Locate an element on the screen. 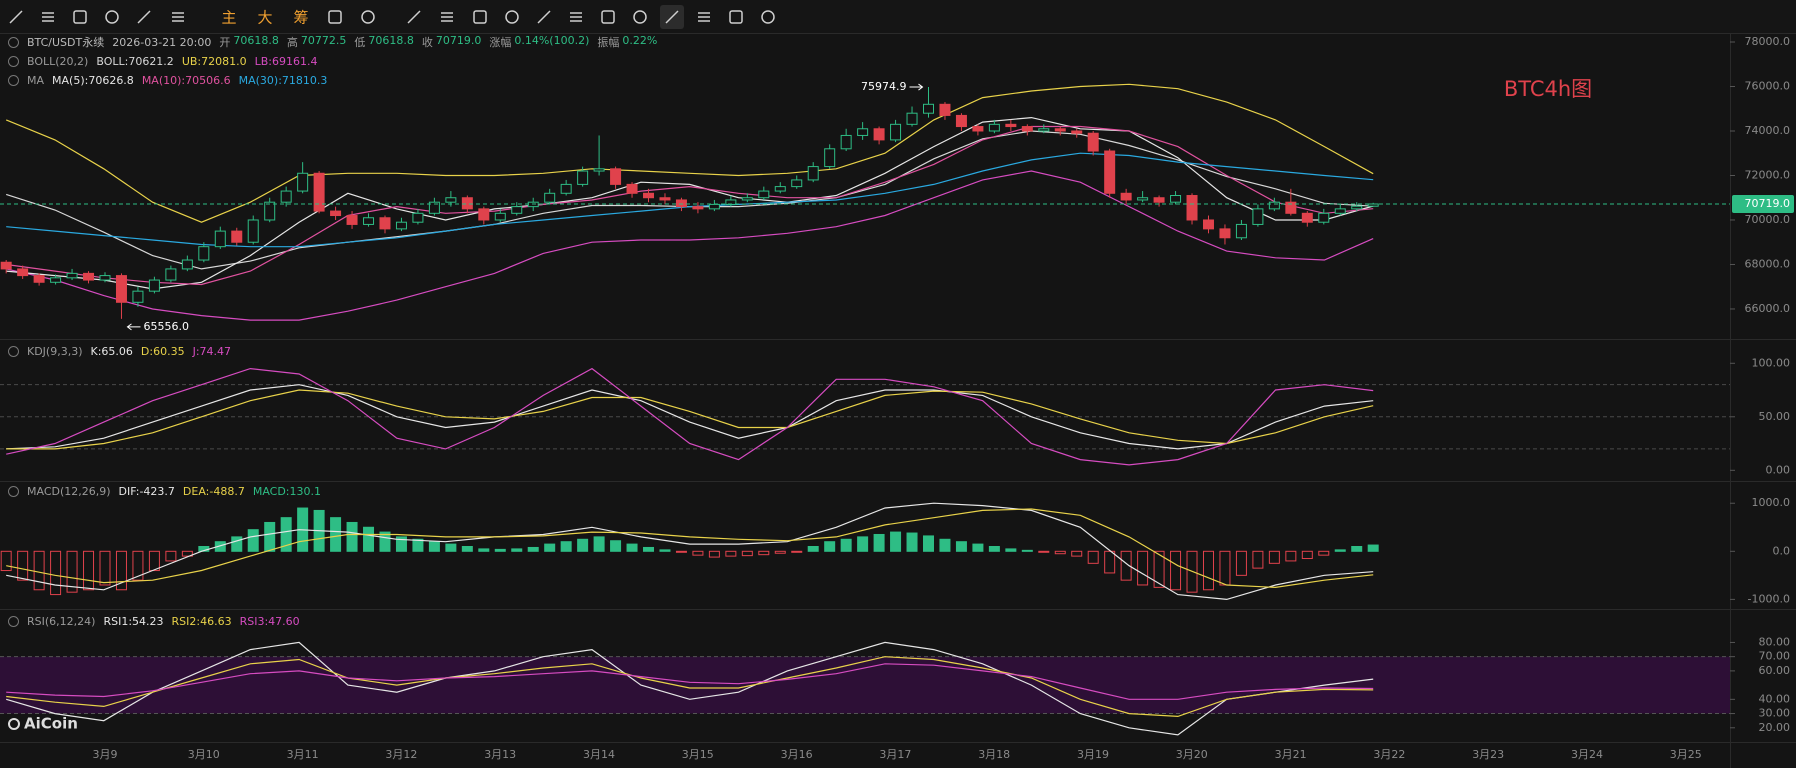  y-tick-label: 70.00 is located at coordinates (1775, 656).